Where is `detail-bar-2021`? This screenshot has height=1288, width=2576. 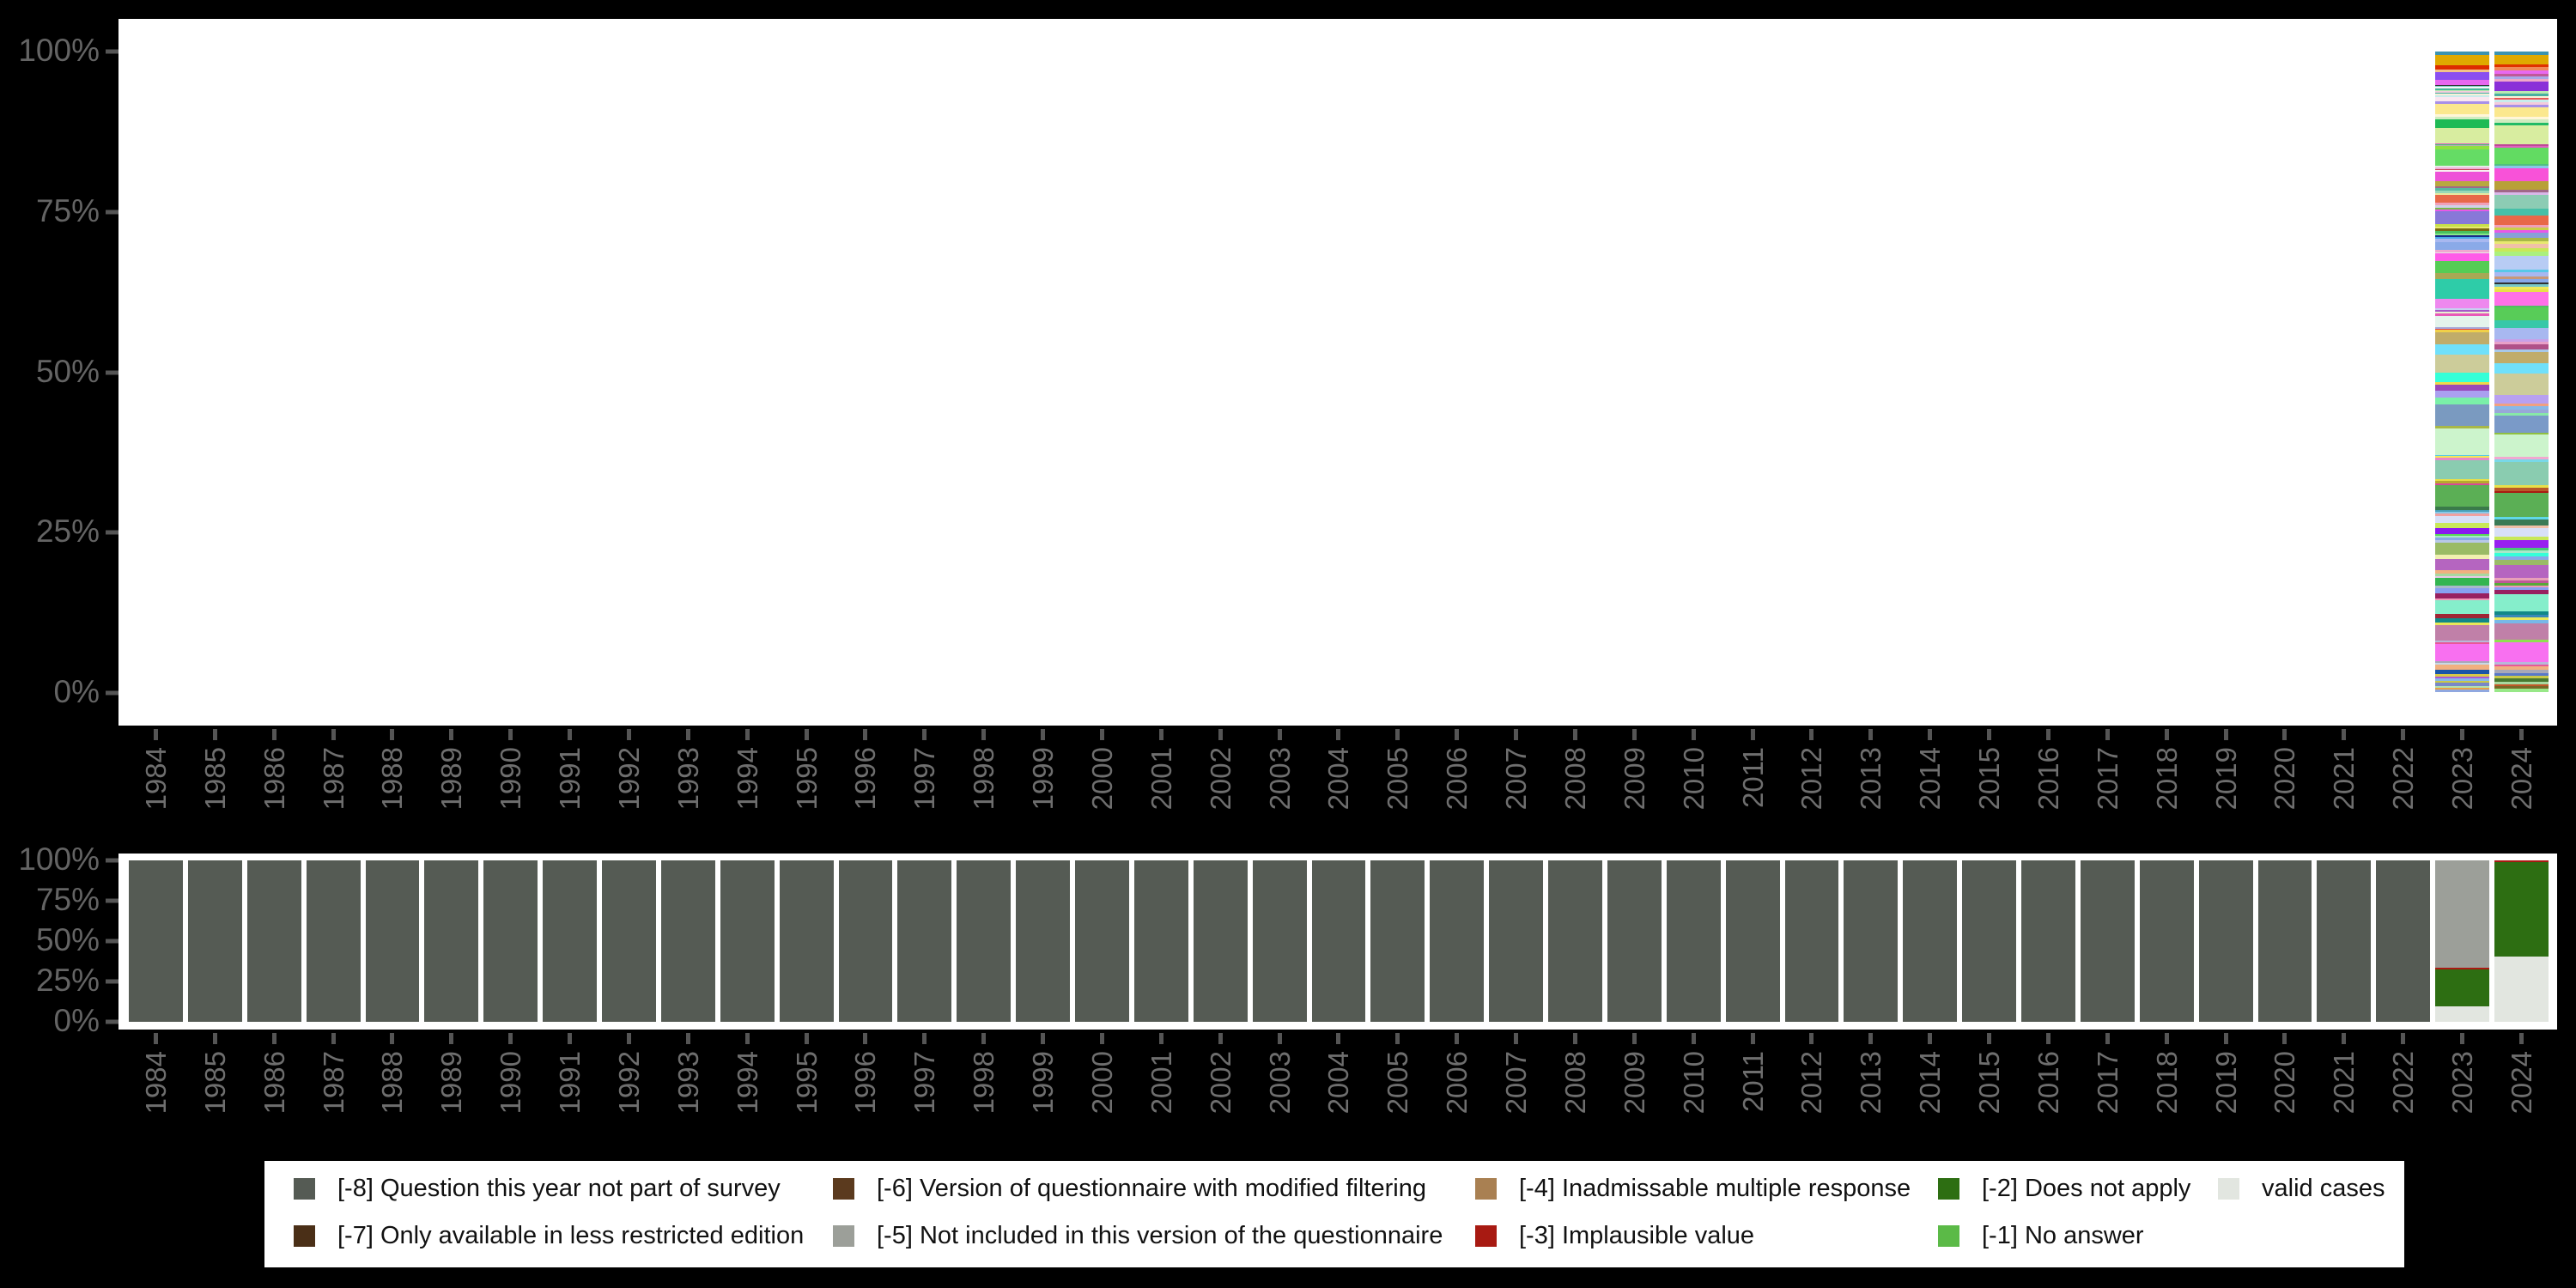
detail-bar-2021 is located at coordinates (2344, 372).